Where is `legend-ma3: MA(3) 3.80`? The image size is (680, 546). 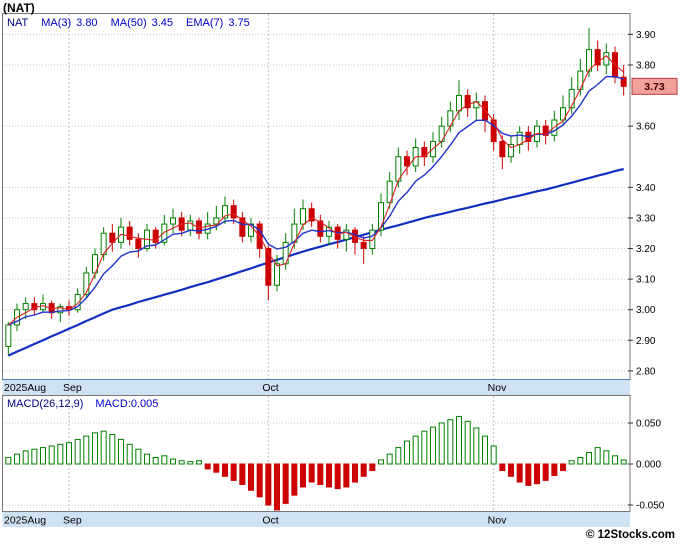 legend-ma3: MA(3) 3.80 is located at coordinates (69, 23).